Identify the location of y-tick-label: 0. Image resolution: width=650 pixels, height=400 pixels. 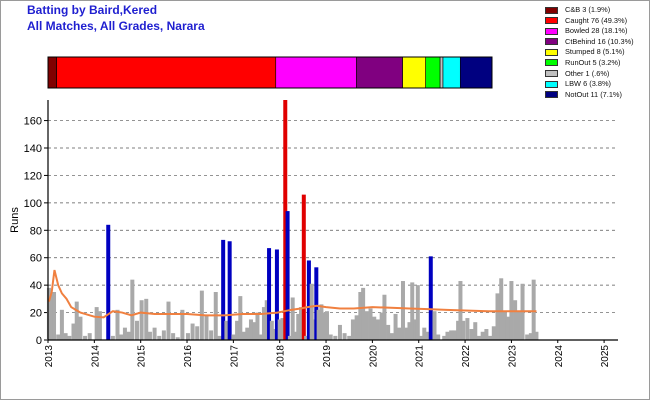
(39, 341).